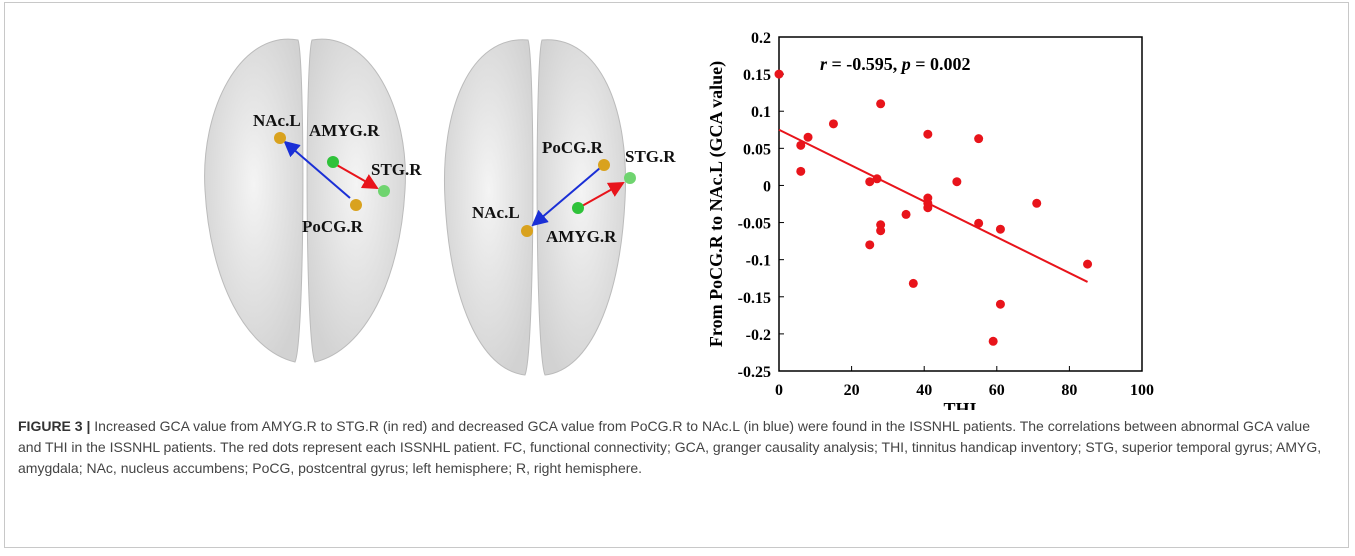 This screenshot has height=556, width=1355. I want to click on y-tick-label: -0.05, so click(754, 224).